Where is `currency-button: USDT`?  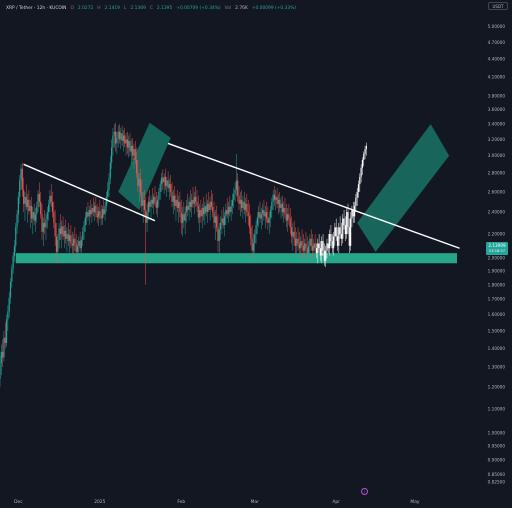
currency-button: USDT is located at coordinates (498, 6).